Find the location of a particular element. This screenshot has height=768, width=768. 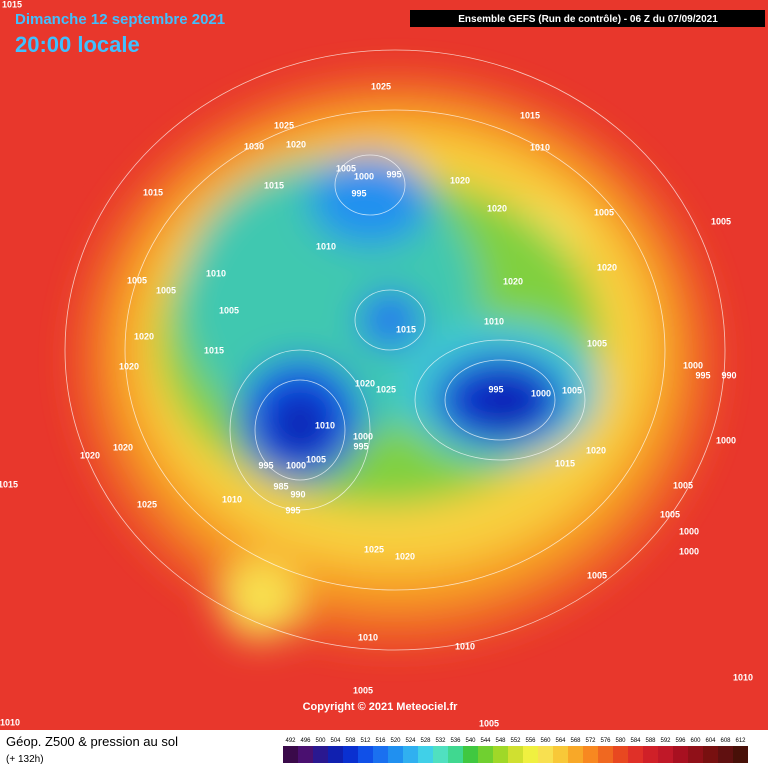

scale-label: 500 is located at coordinates (320, 741).